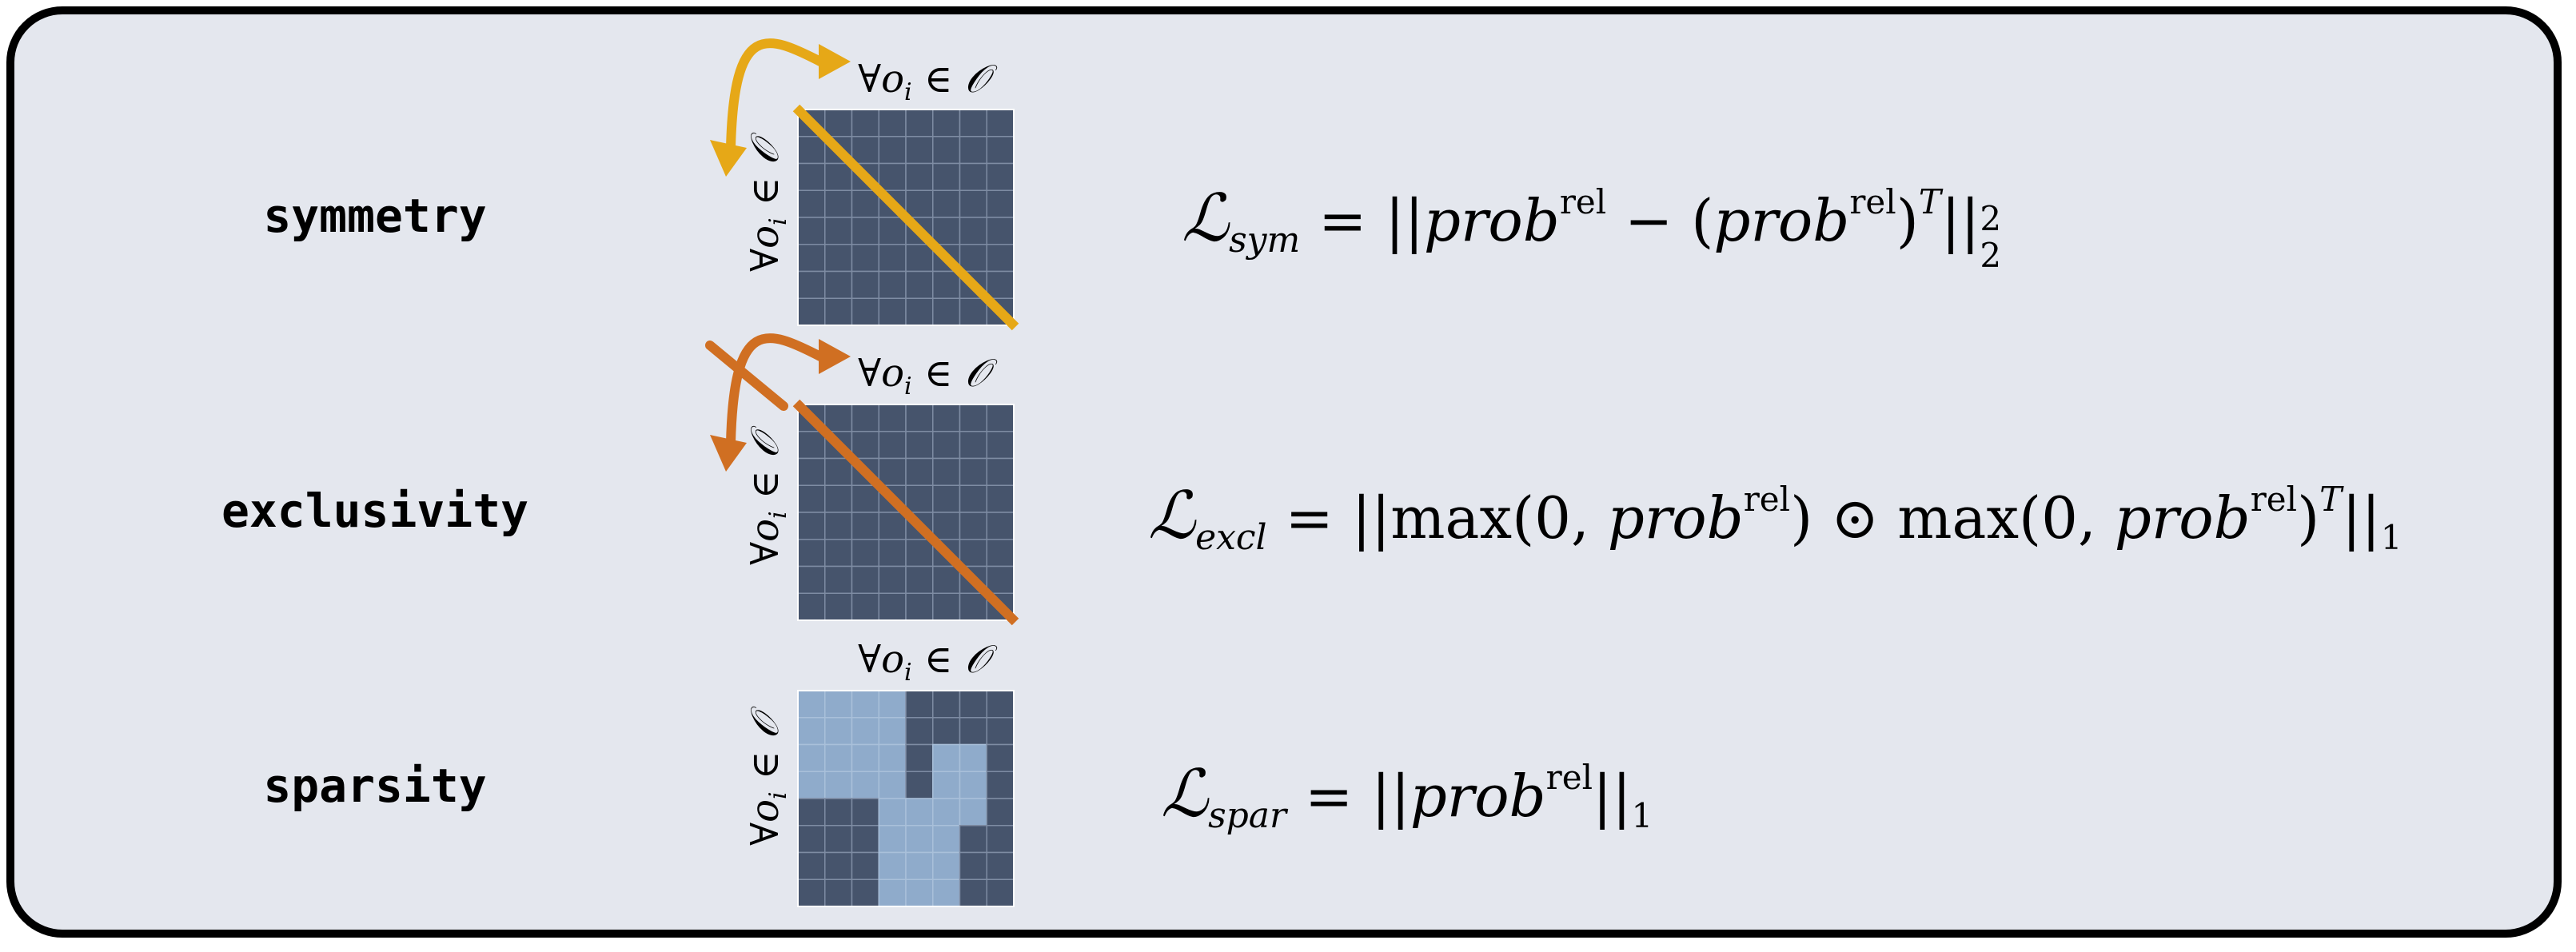 The height and width of the screenshot is (952, 2576). Describe the element at coordinates (775, 95) in the screenshot. I see `swap-arrow` at that location.